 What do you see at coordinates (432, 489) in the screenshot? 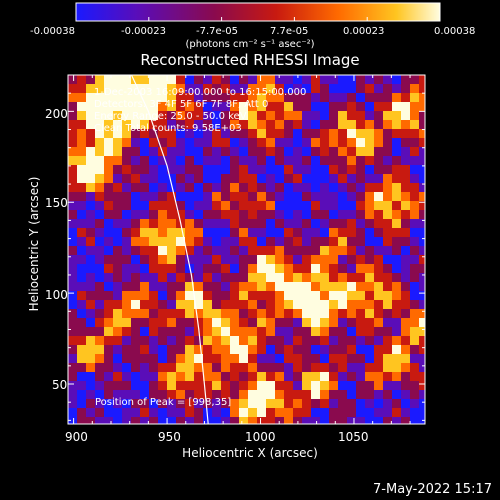
I see `footer-timestamp: 7-May-2022 15:17` at bounding box center [432, 489].